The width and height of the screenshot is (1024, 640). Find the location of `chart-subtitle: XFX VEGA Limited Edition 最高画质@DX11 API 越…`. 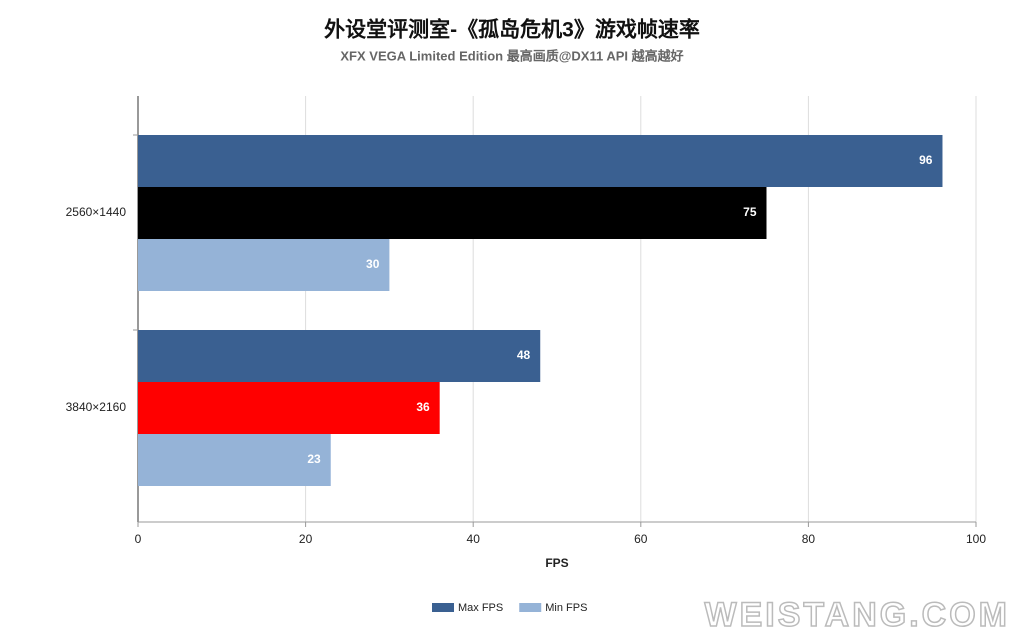

chart-subtitle: XFX VEGA Limited Edition 最高画质@DX11 API 越… is located at coordinates (511, 55).